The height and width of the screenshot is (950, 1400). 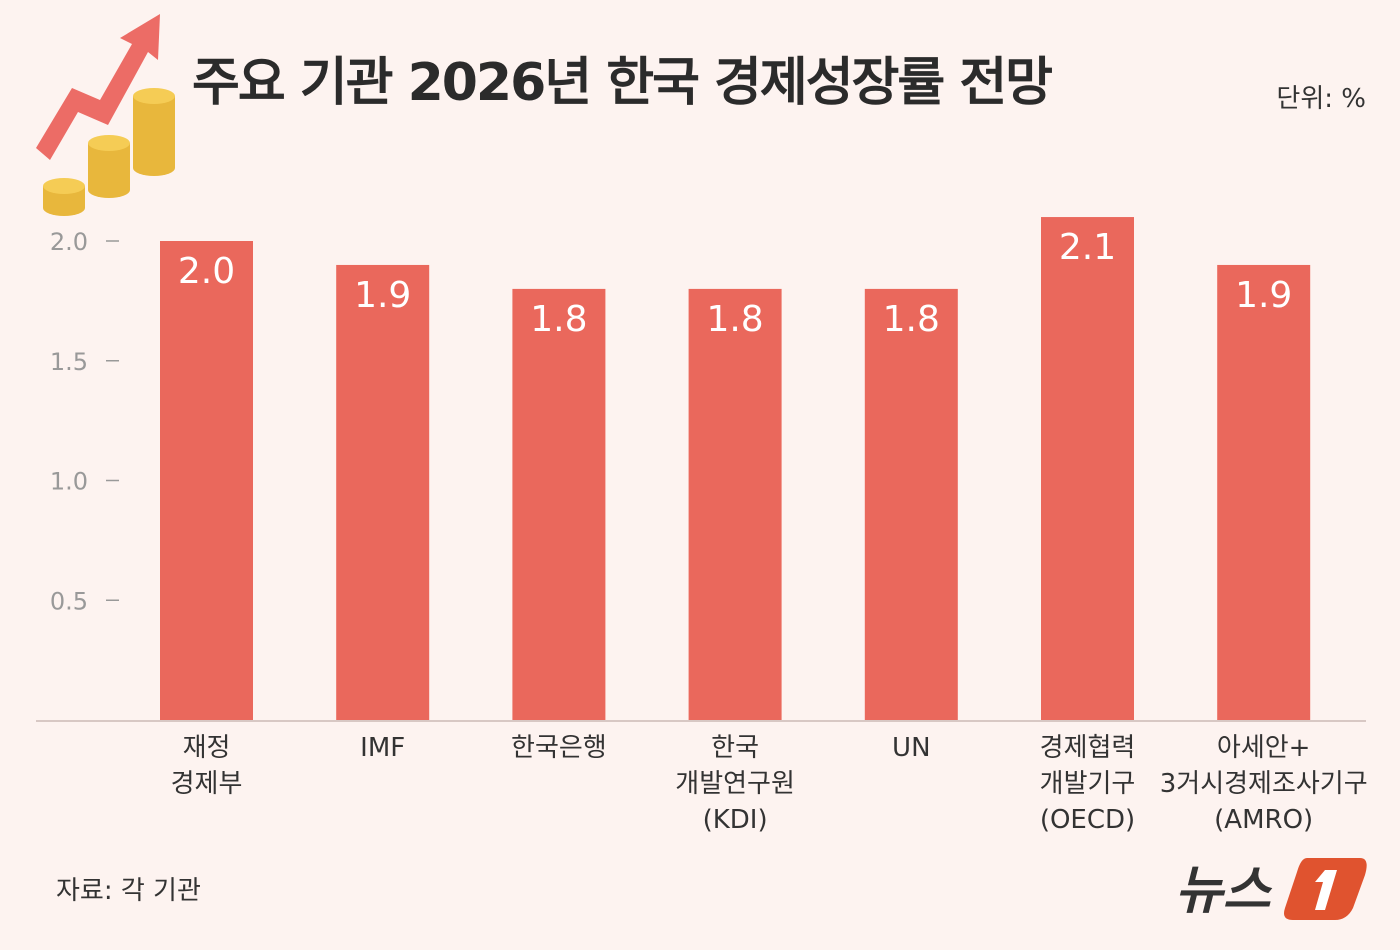 I want to click on category-label-line: UN, so click(x=911, y=748).